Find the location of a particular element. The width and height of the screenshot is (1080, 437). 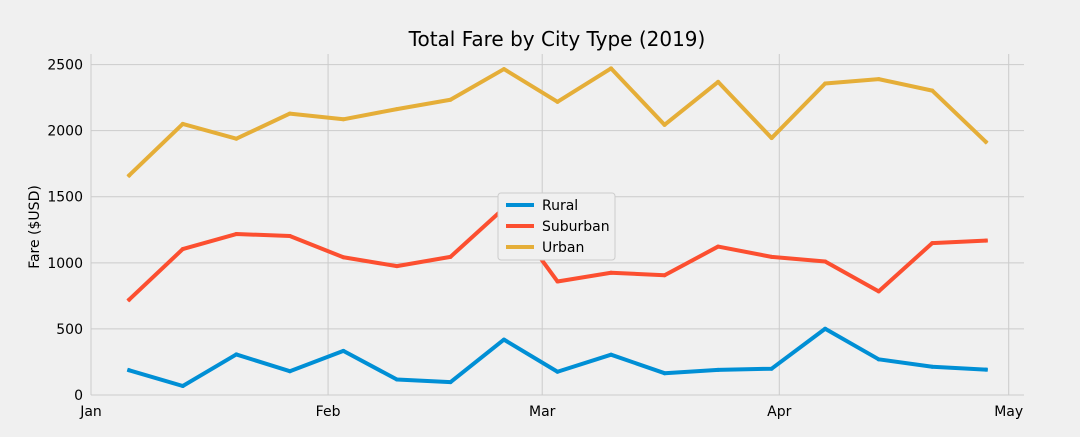

y-axis-label: Fare ($USD) is located at coordinates (35, 227).